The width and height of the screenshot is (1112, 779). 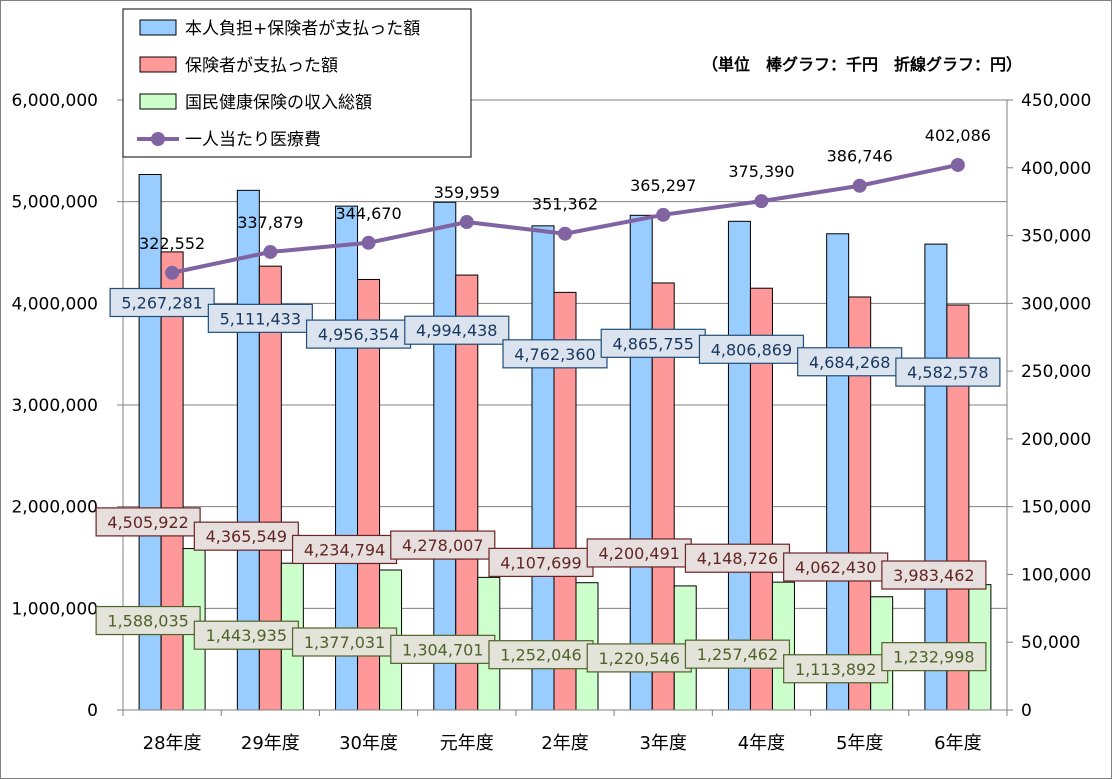 I want to click on bar-data-label: 3,983,462, so click(x=933, y=575).